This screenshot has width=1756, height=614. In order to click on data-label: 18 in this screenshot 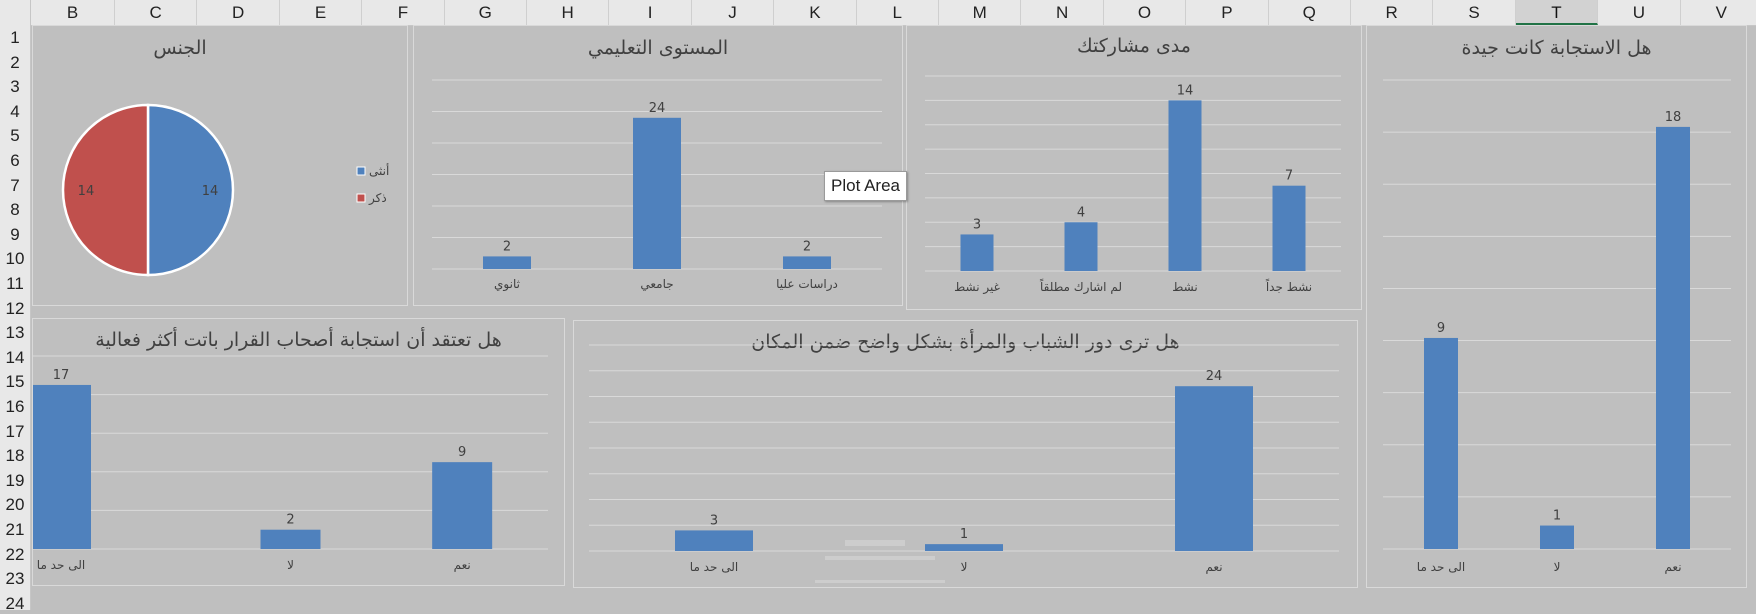, I will do `click(1673, 117)`.